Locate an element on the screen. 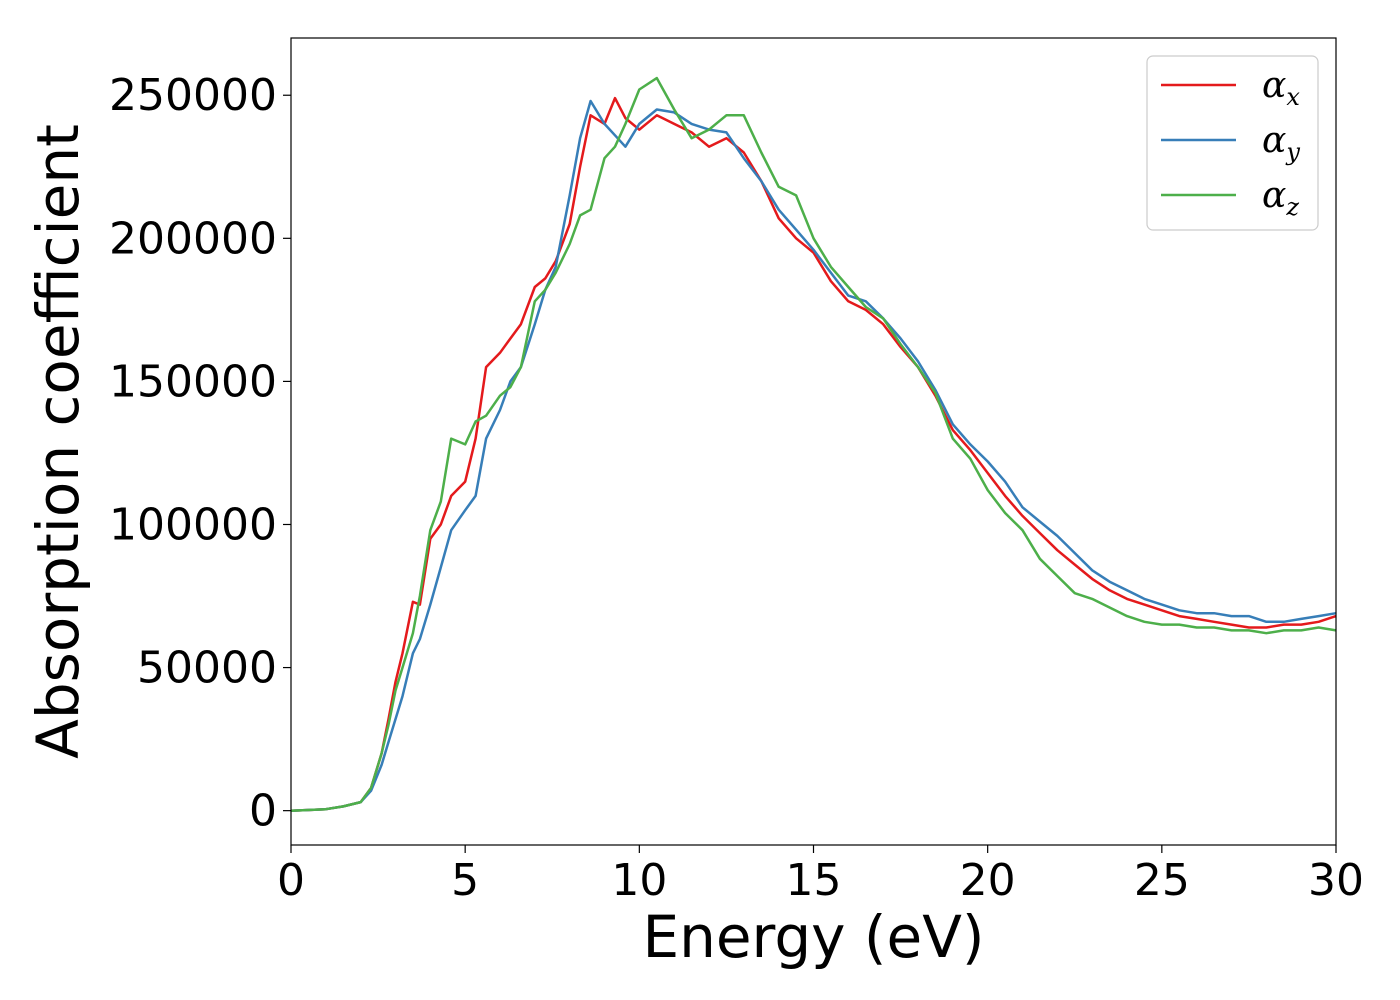 This screenshot has width=1400, height=1000. y-tick-label: 150000 is located at coordinates (193, 381).